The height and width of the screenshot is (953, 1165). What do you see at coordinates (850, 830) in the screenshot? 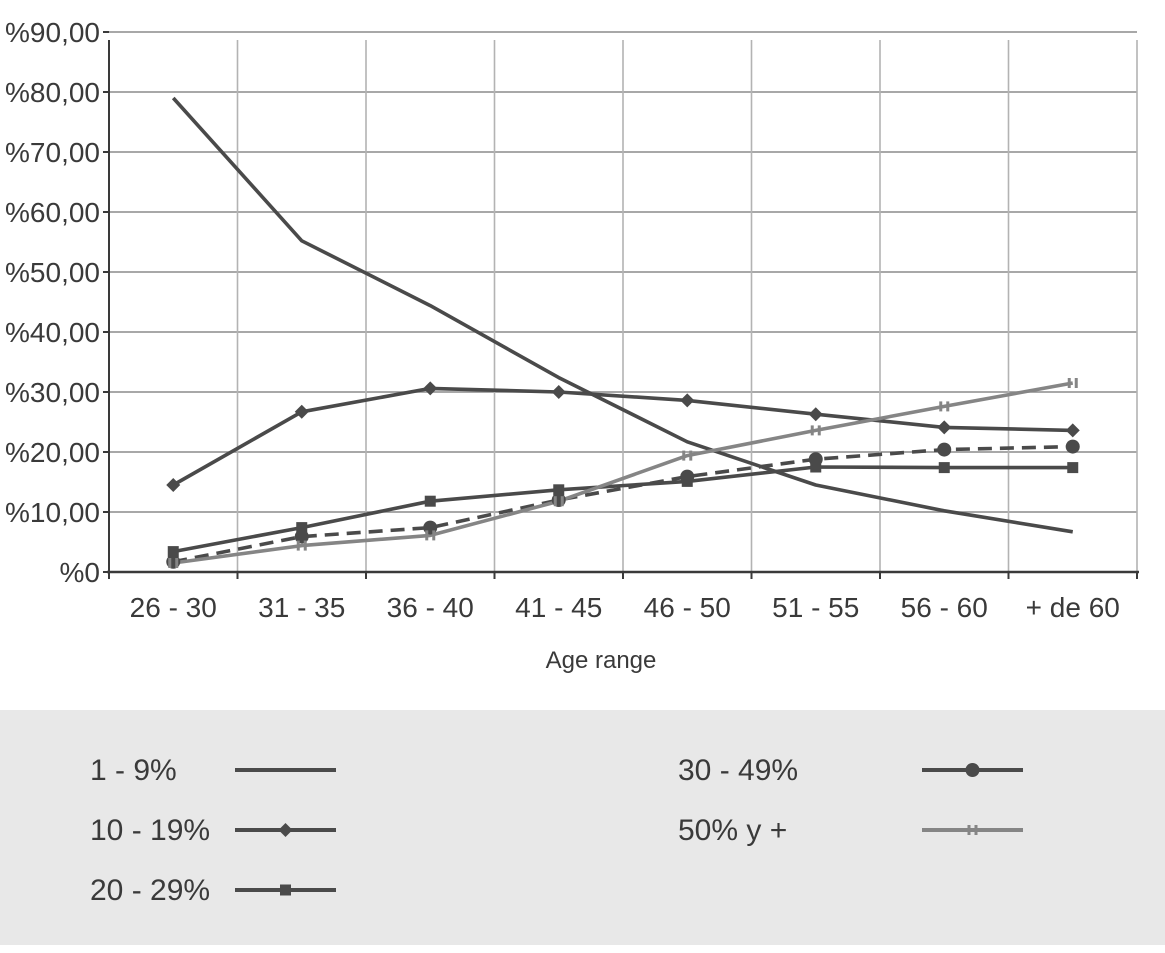
I see `legend-item-5: 50% y +` at bounding box center [850, 830].